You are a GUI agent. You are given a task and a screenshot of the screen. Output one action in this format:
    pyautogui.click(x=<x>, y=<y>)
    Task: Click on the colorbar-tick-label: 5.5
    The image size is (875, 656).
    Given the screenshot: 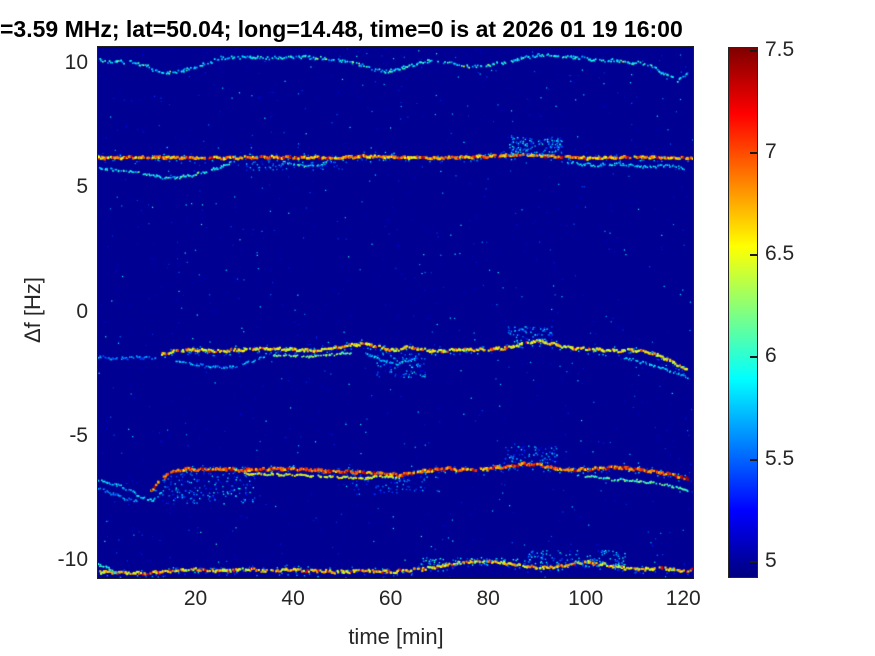 What is the action you would take?
    pyautogui.click(x=780, y=458)
    